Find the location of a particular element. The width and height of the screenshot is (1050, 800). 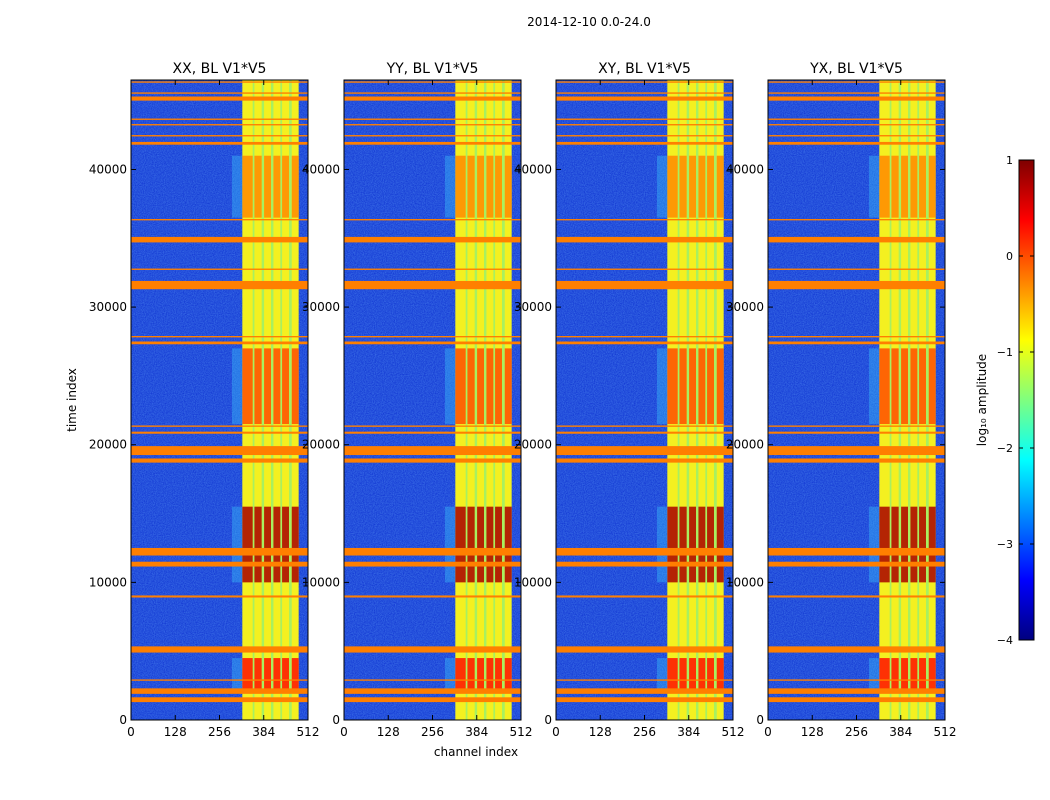

colorbar-tick-label: −2 is located at coordinates (1005, 448).